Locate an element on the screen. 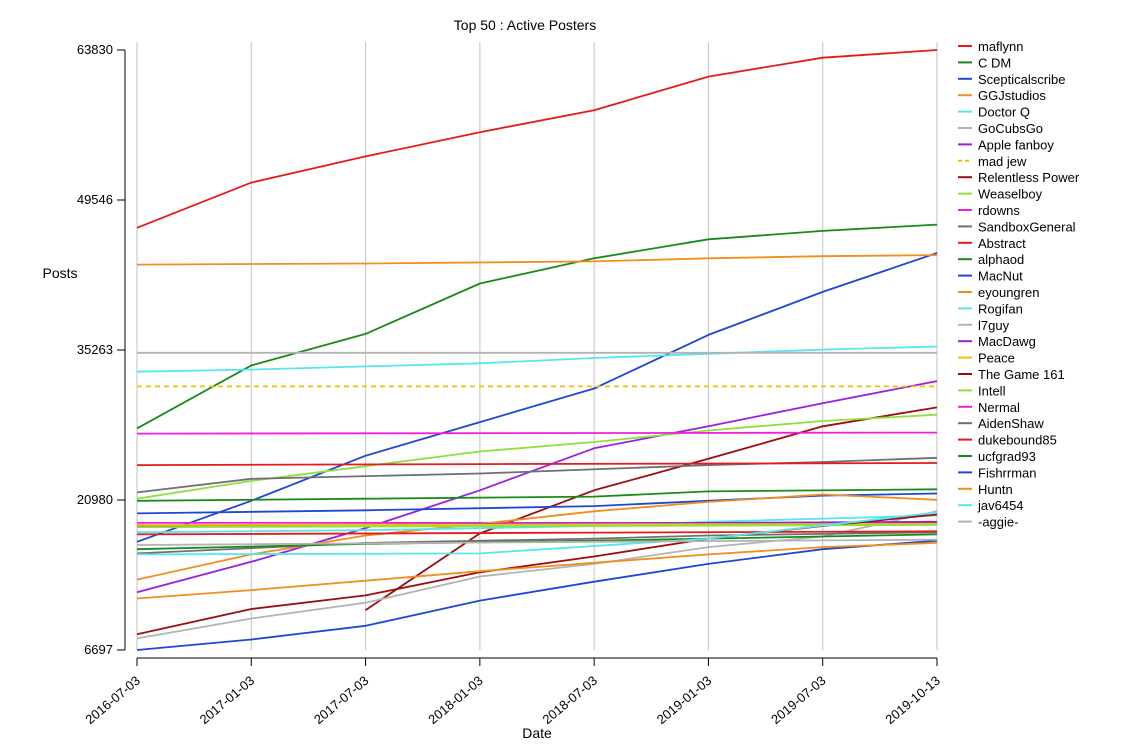 This screenshot has height=750, width=1125. x-tick-label: 2019-10-13 is located at coordinates (912, 700).